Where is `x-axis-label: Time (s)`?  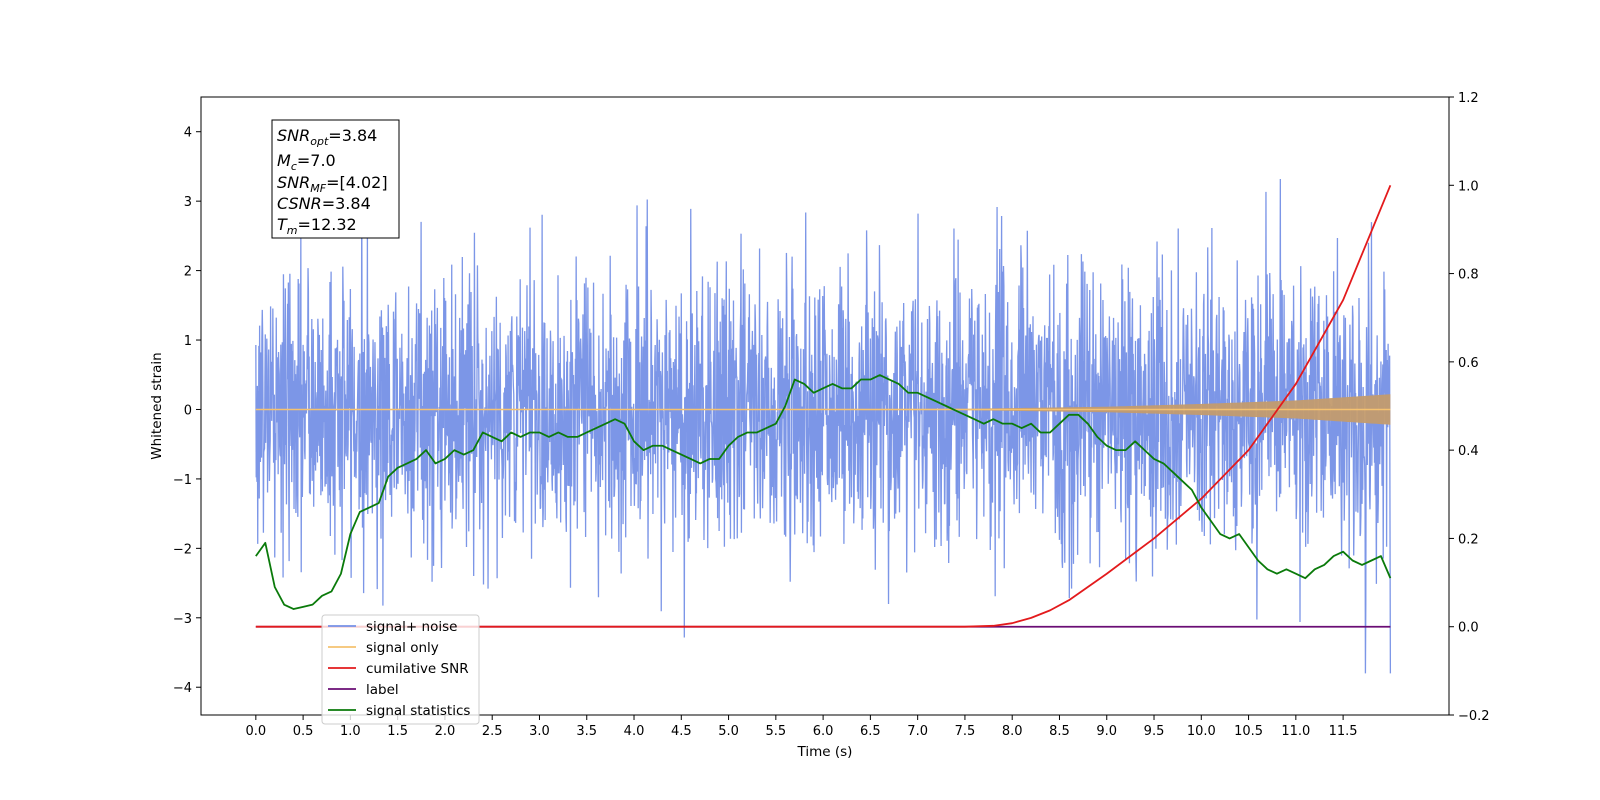
x-axis-label: Time (s) is located at coordinates (825, 752).